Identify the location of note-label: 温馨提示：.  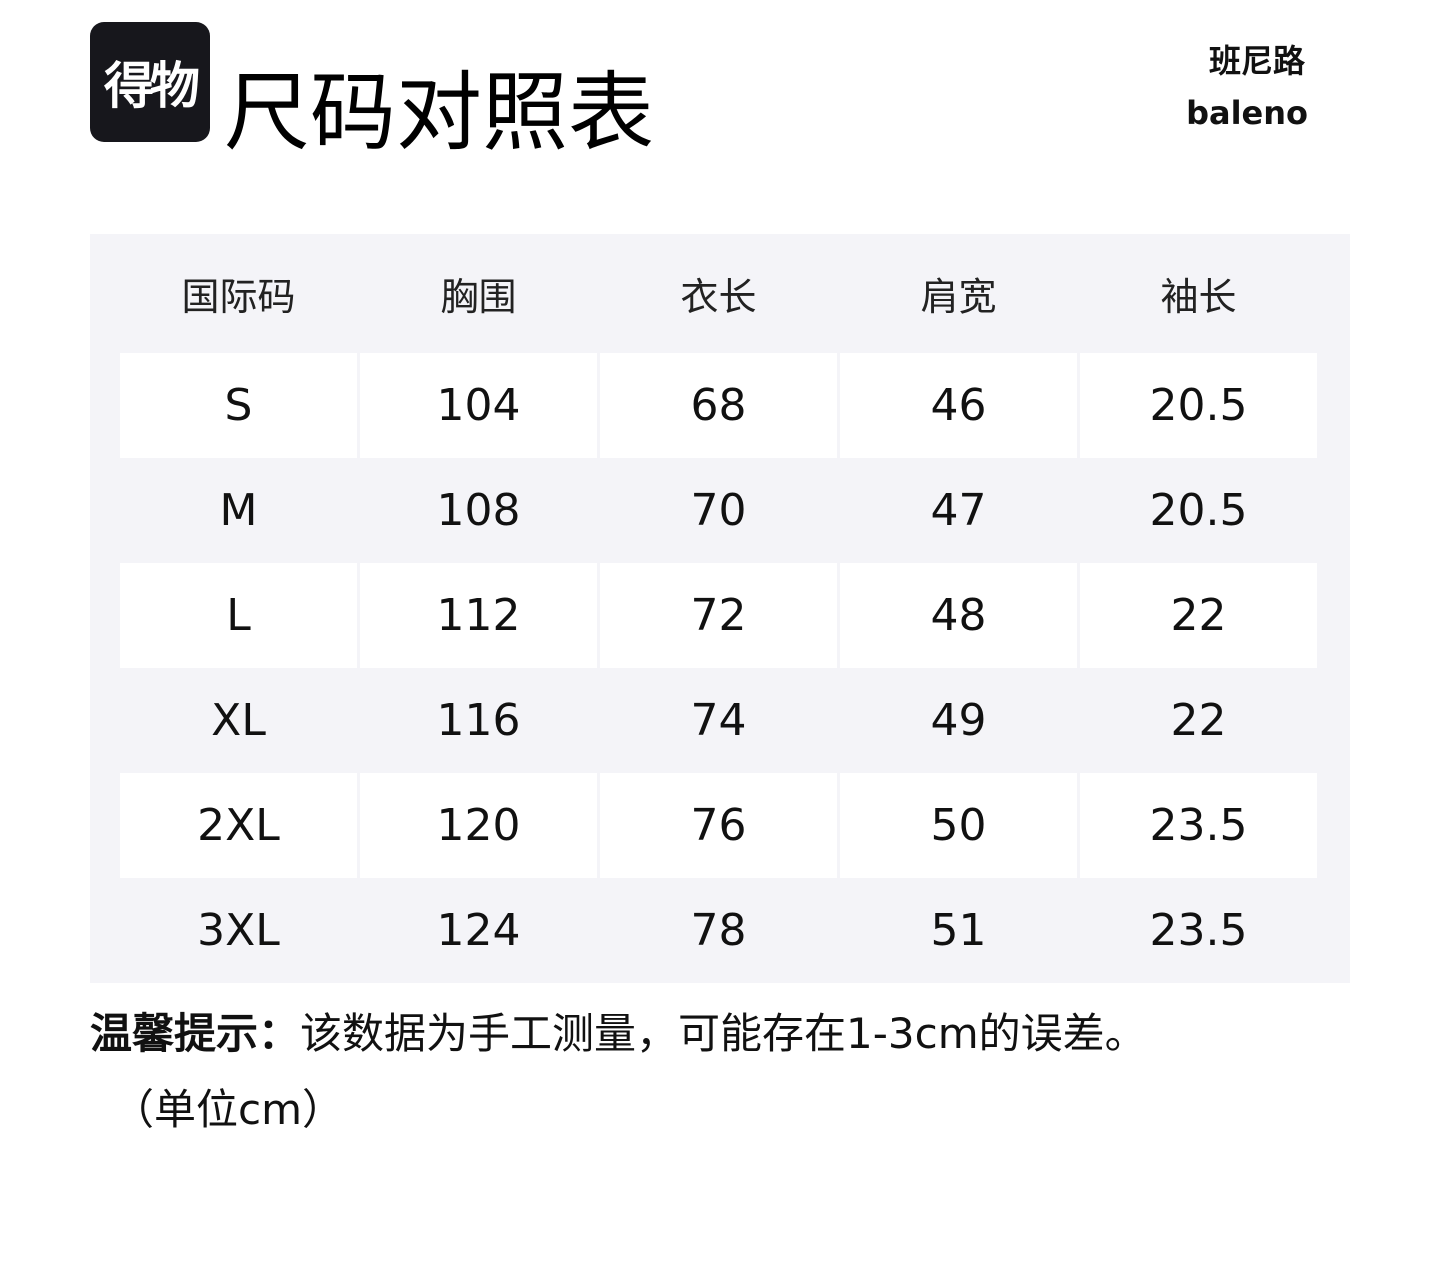
(195, 1033).